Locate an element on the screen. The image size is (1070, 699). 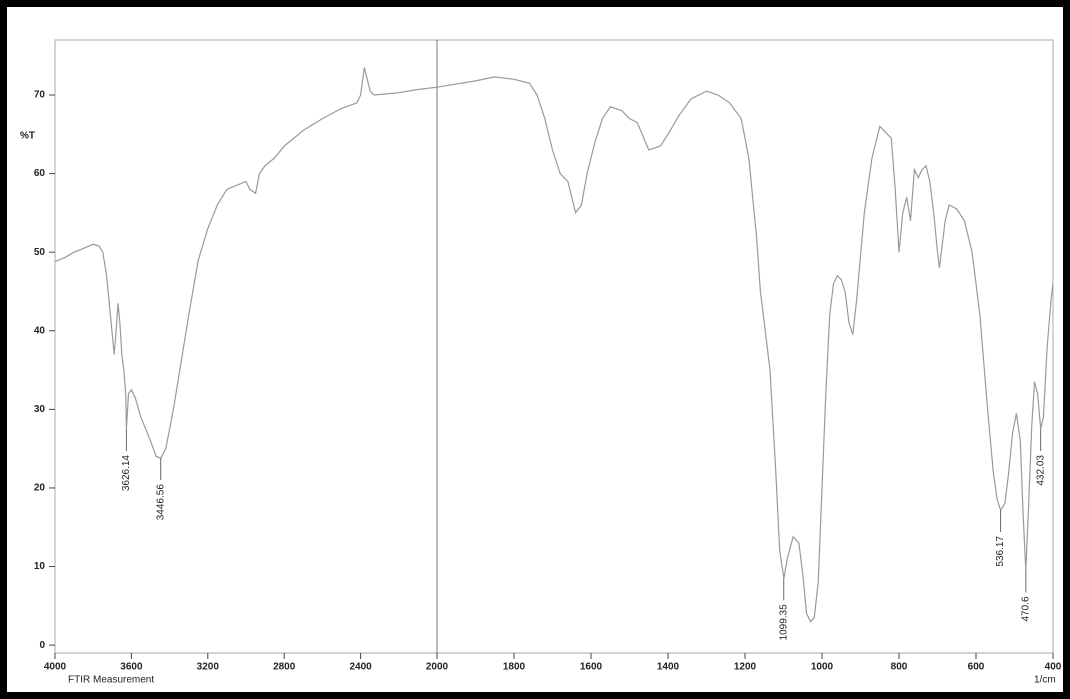
x-tick-label: 1200 is located at coordinates (745, 667).